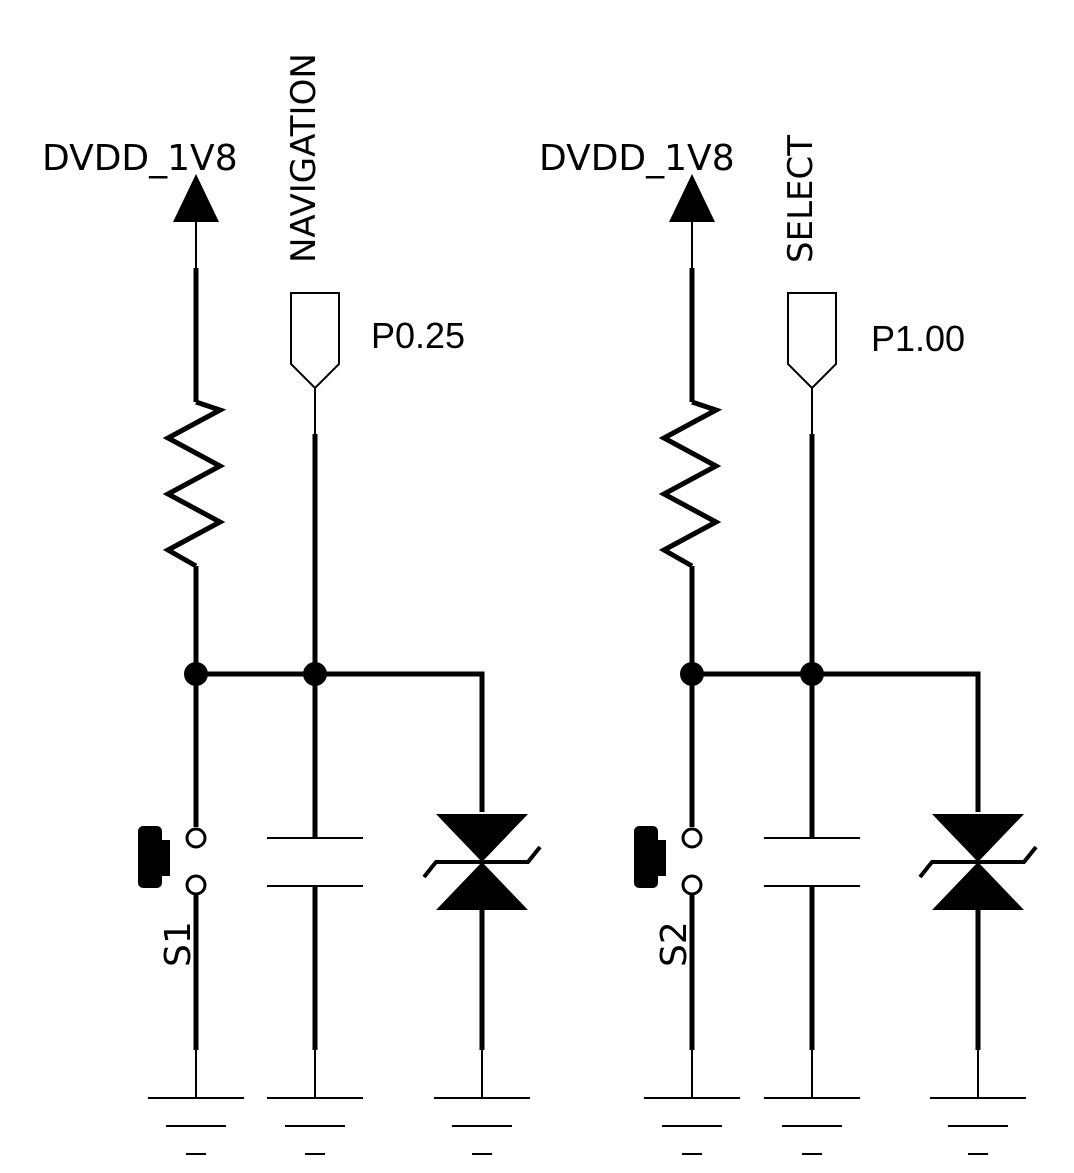 The image size is (1074, 1173). I want to click on port-symbol: P0.25, so click(377, 483).